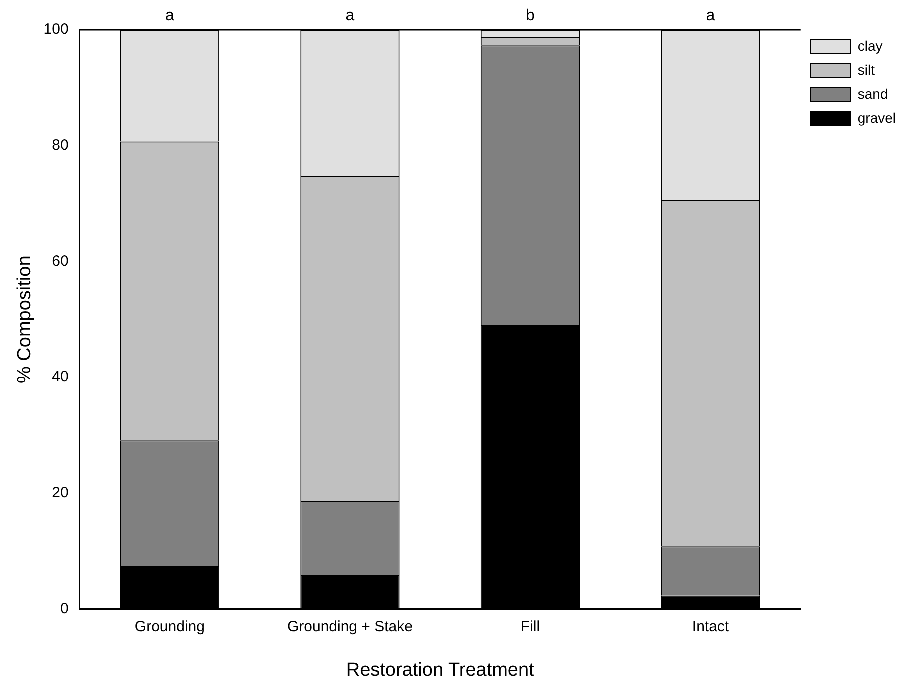  I want to click on y-tick-label: 60, so click(60, 261).